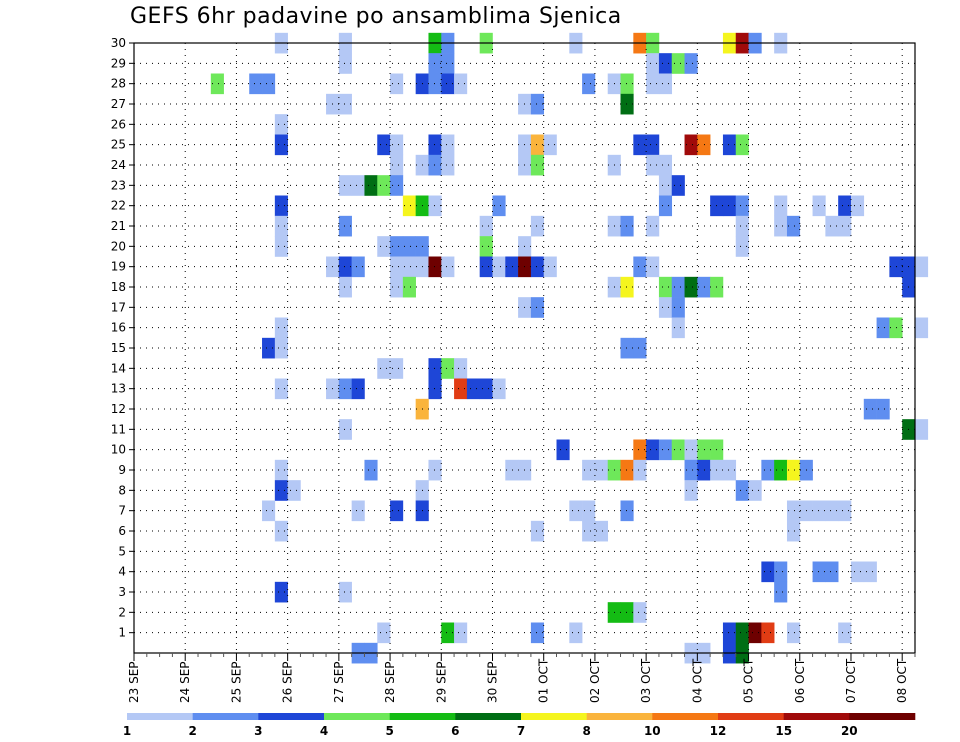 The image size is (960, 742). I want to click on y-tick-label: 12, so click(118, 409).